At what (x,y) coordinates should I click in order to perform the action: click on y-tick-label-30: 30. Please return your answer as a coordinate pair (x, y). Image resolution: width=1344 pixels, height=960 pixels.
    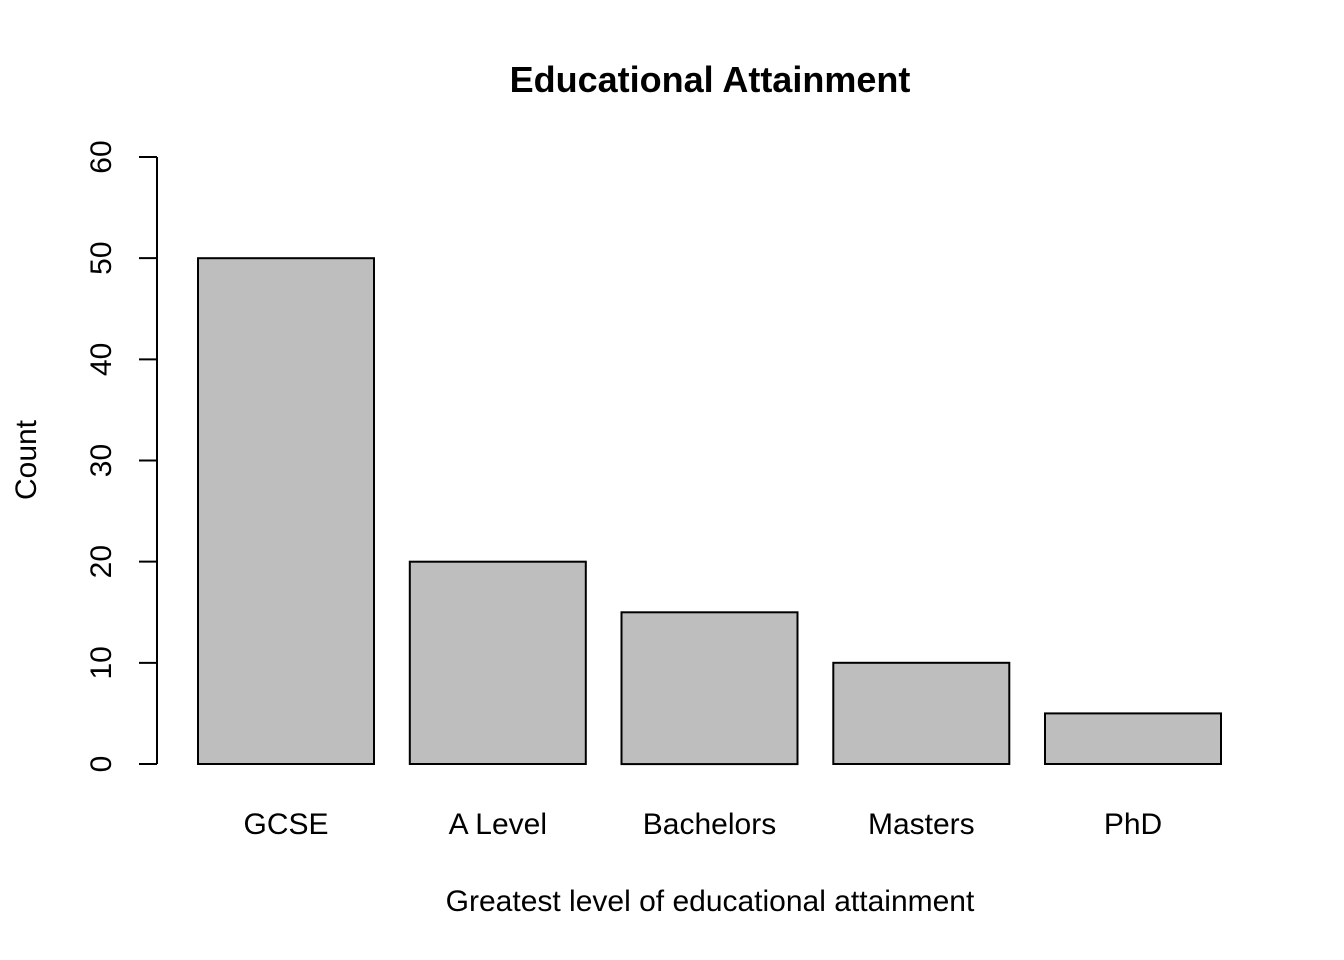
    Looking at the image, I should click on (101, 460).